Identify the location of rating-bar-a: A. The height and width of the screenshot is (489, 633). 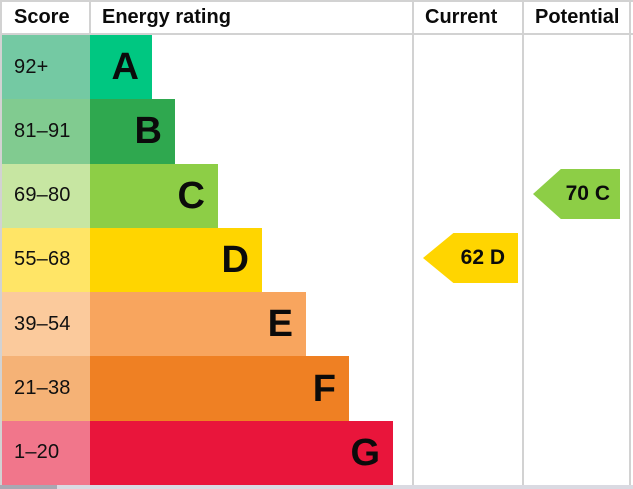
(121, 67).